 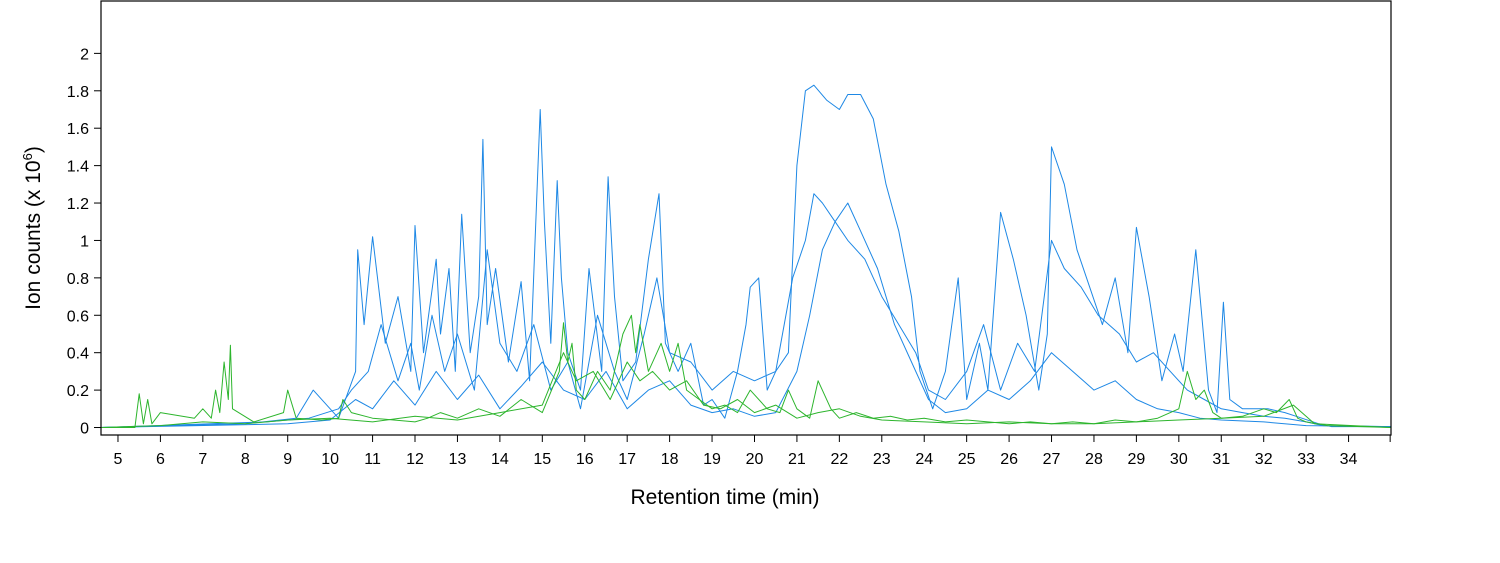 What do you see at coordinates (500, 459) in the screenshot?
I see `x-tick-label: 14` at bounding box center [500, 459].